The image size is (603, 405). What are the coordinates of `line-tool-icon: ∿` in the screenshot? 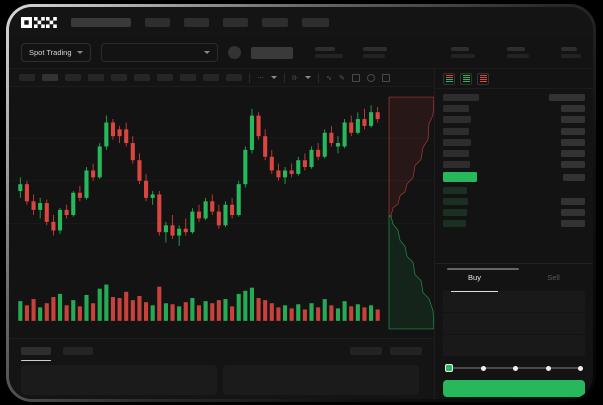 It's located at (329, 78).